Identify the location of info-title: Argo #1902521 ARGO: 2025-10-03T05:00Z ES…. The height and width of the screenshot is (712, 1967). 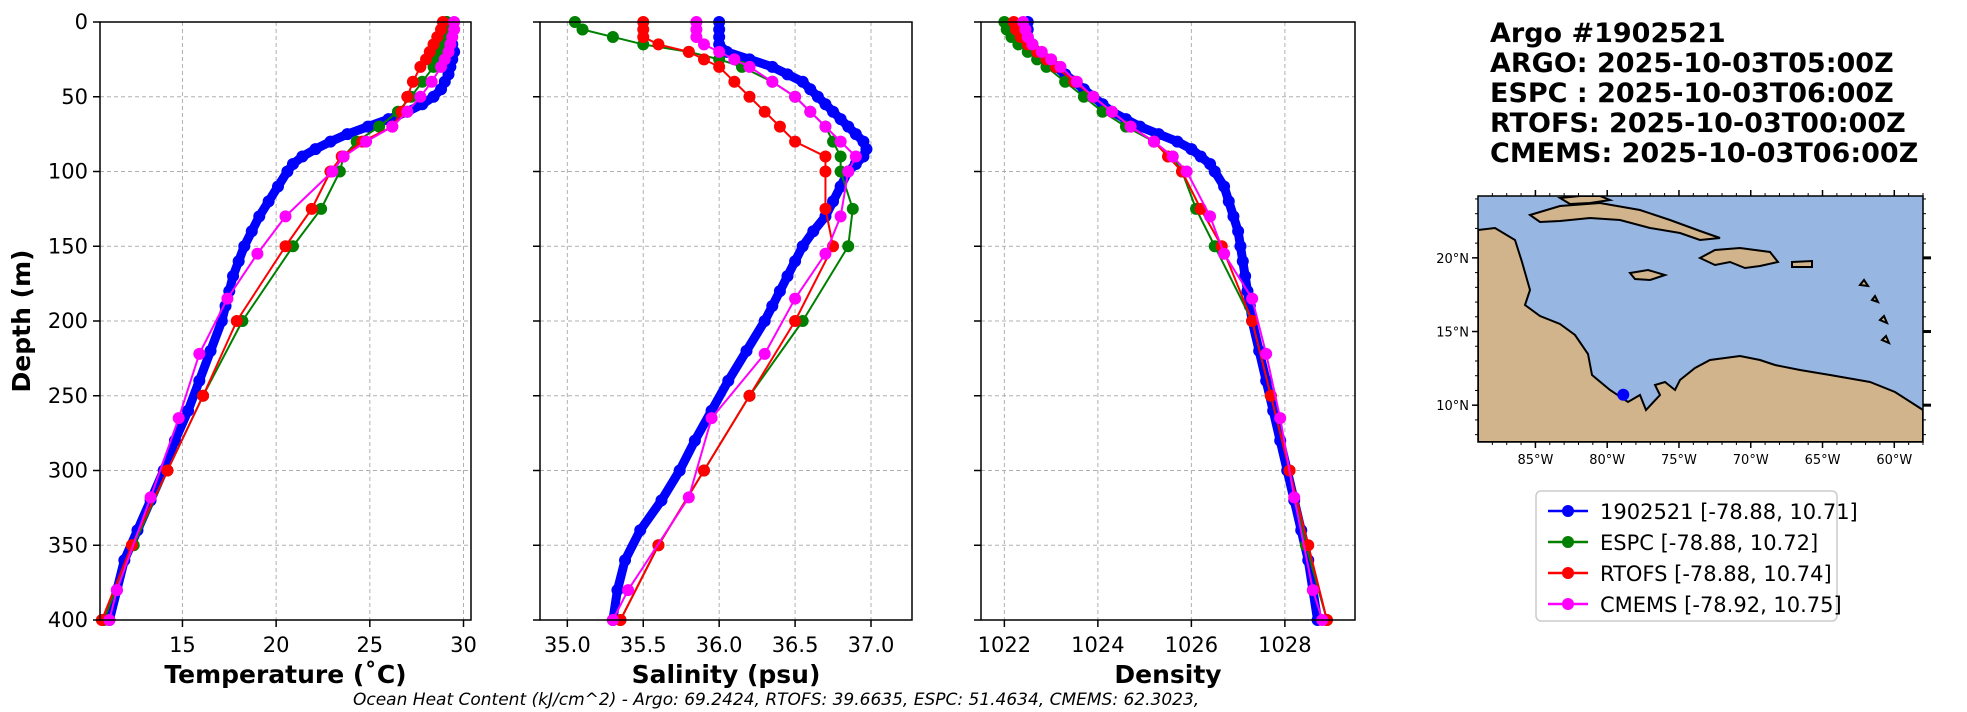
(1704, 93).